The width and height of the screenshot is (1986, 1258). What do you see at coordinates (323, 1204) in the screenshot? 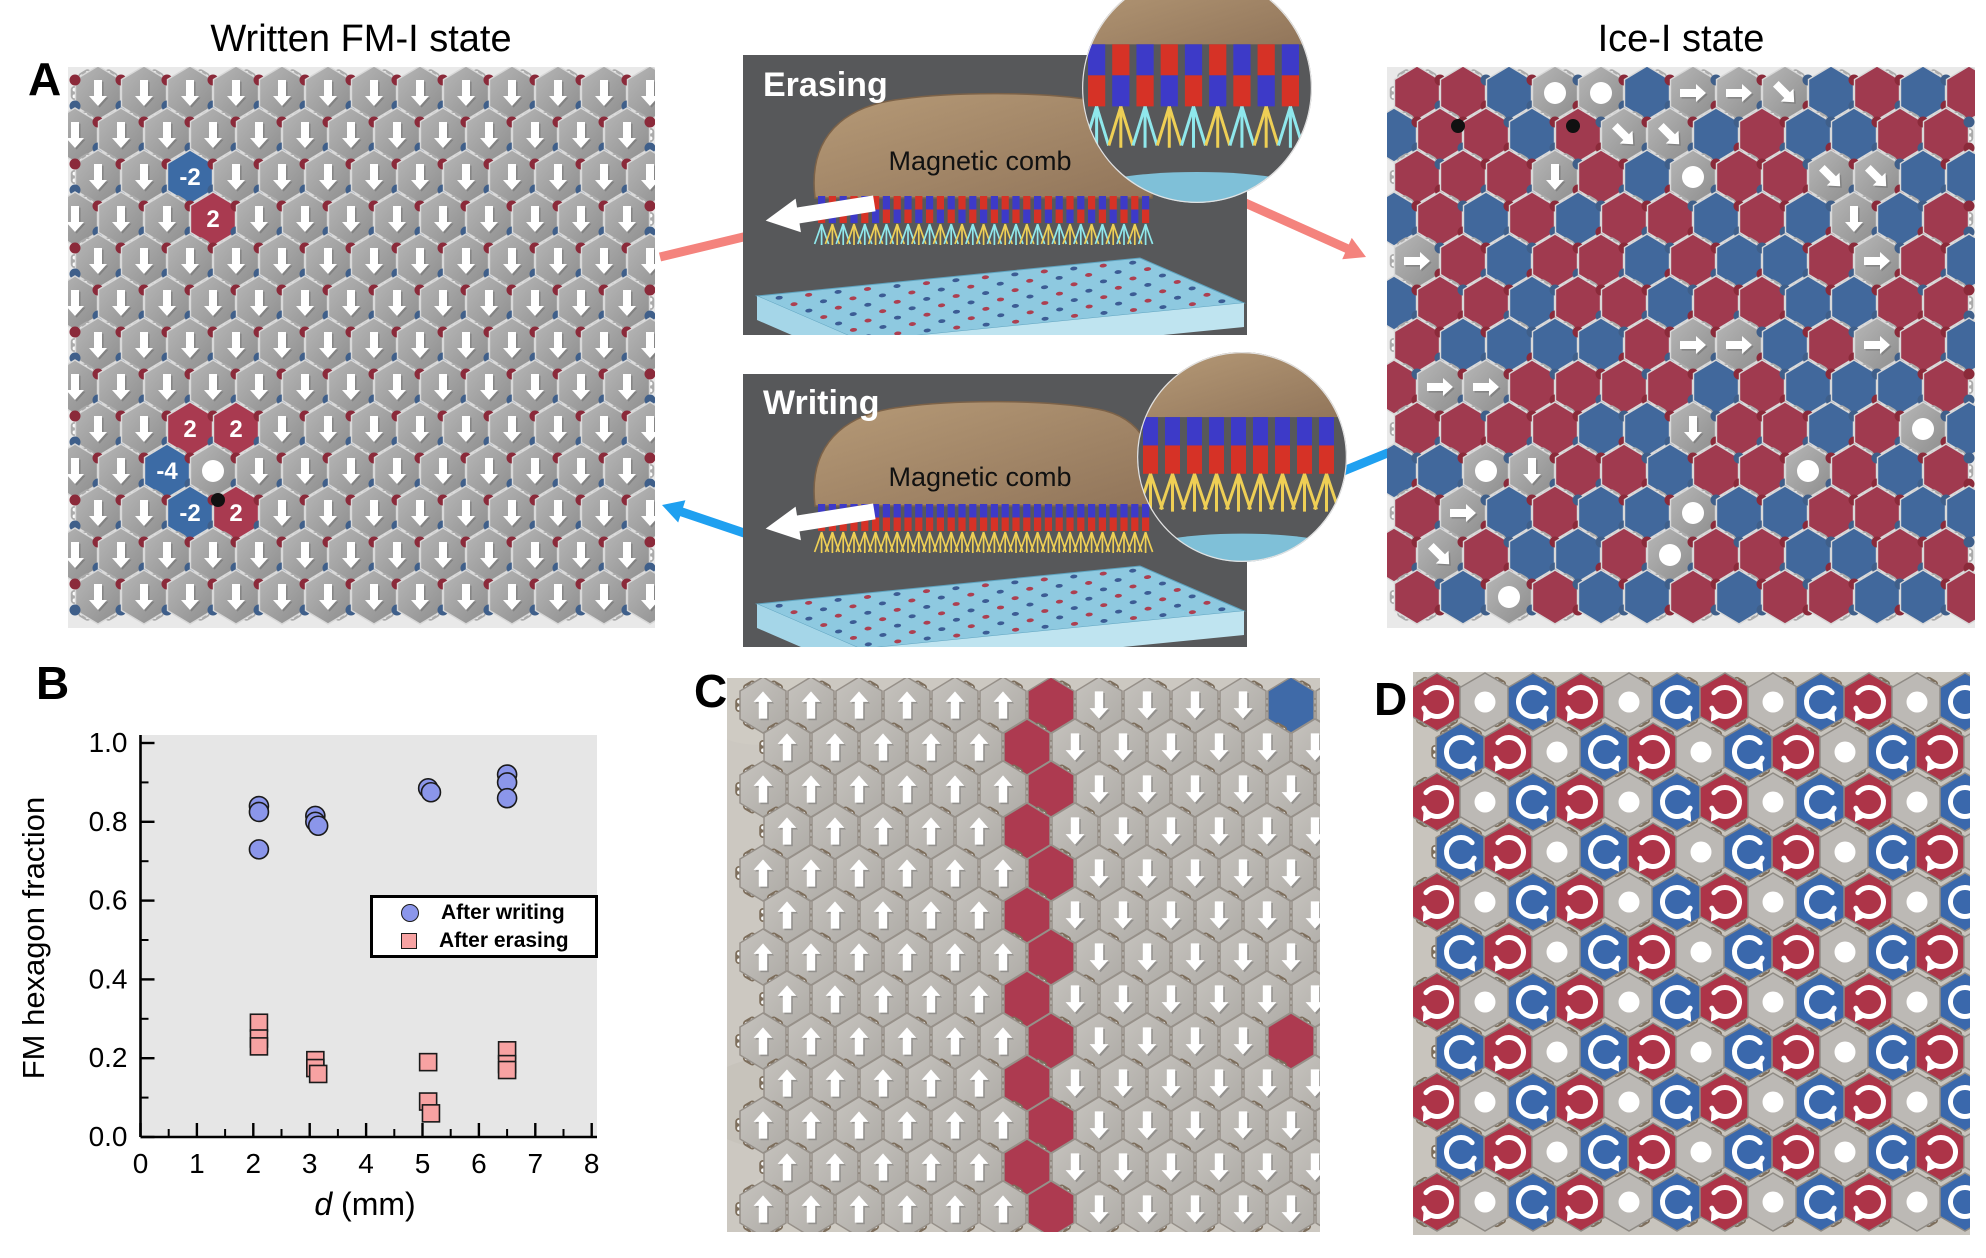
I see `x-label-variable: d` at bounding box center [323, 1204].